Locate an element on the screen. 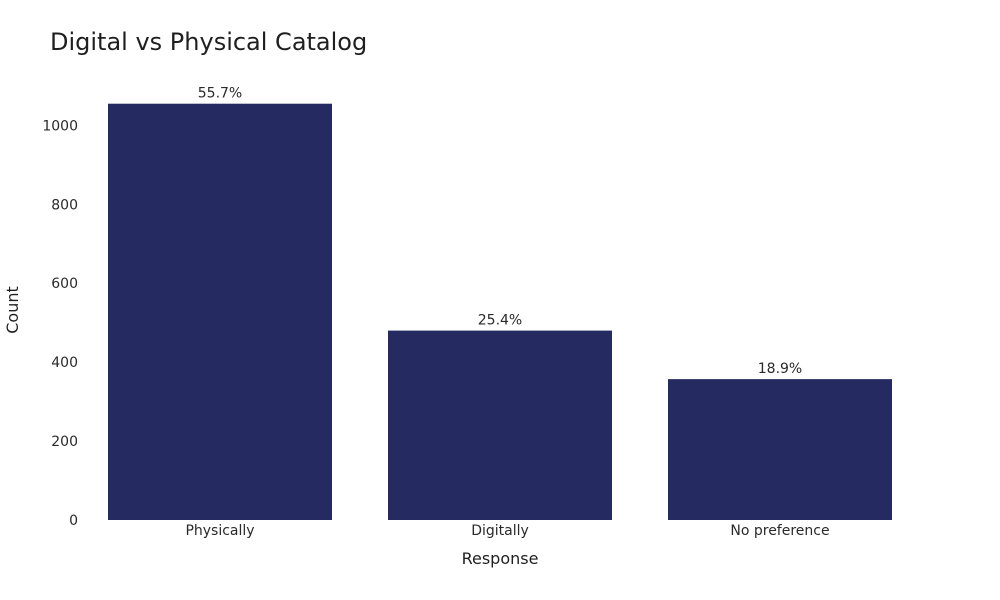 The image size is (1000, 600). x-tick-label: Physically is located at coordinates (219, 531).